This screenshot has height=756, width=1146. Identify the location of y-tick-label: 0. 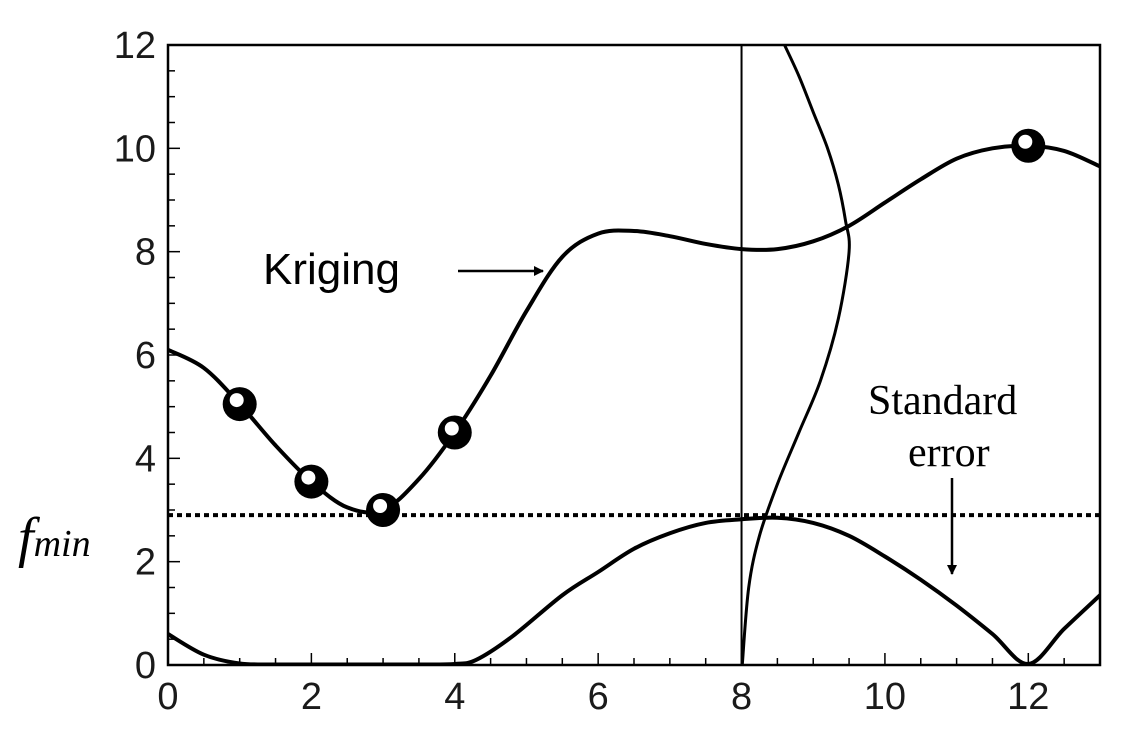
(145, 666).